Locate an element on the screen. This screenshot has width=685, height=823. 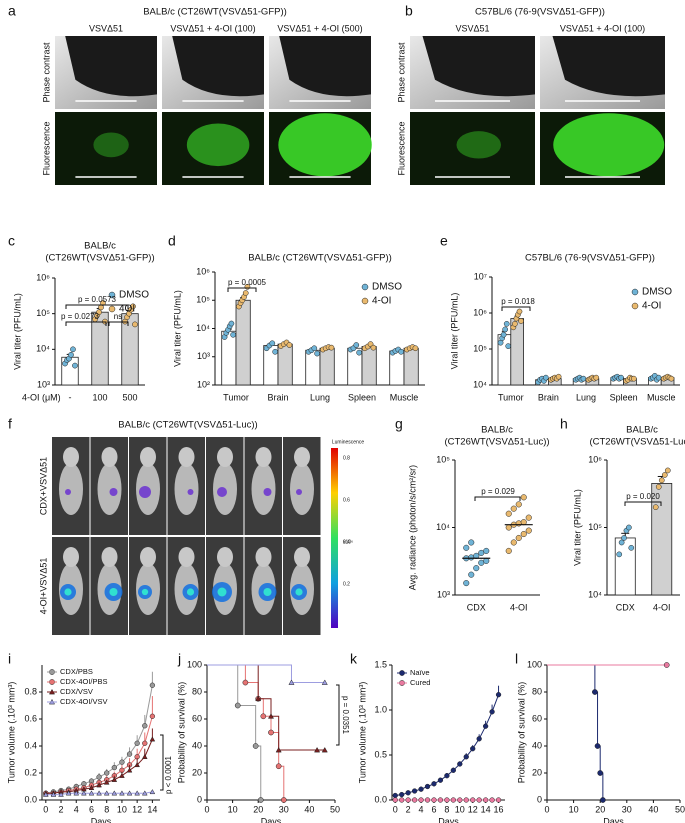
y-tick-label: 0.2 is located at coordinates (30, 772).